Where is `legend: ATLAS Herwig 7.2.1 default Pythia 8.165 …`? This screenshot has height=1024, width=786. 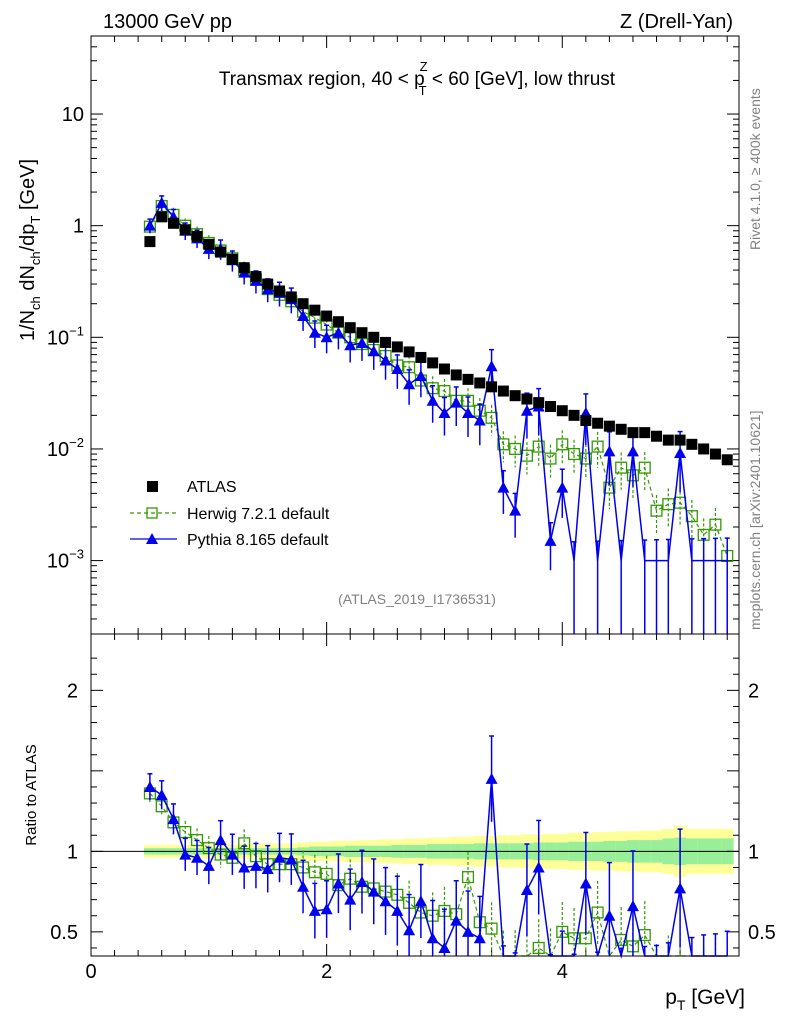
legend: ATLAS Herwig 7.2.1 default Pythia 8.165 … is located at coordinates (230, 514).